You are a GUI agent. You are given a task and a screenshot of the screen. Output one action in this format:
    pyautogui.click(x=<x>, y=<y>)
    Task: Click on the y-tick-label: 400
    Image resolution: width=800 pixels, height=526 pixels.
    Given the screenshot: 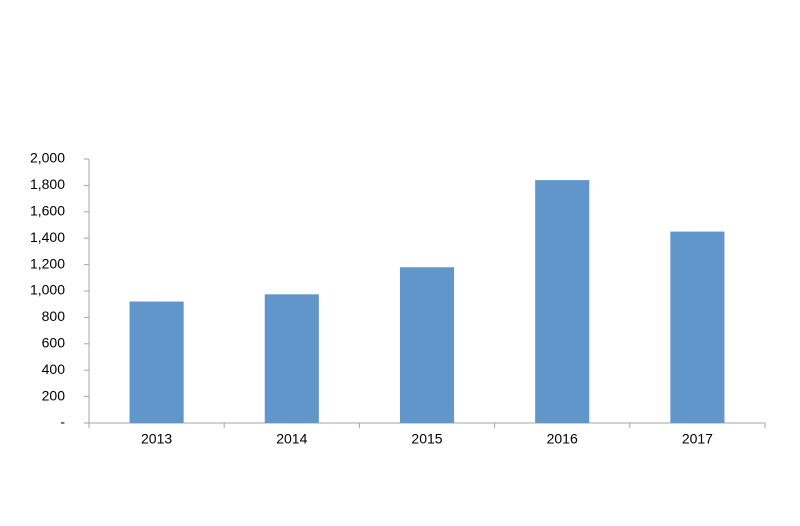 What is the action you would take?
    pyautogui.click(x=54, y=369)
    